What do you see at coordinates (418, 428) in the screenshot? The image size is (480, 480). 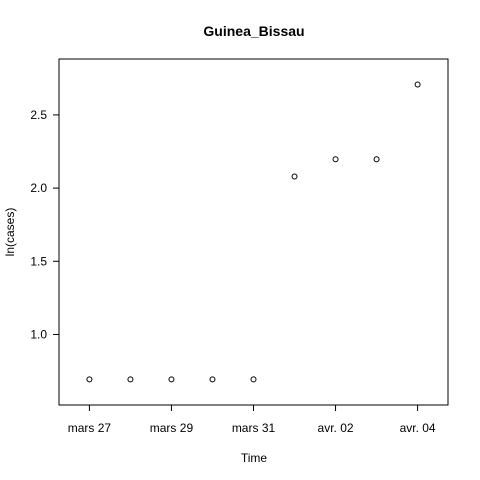 I see `x-tick-label: avr. 04` at bounding box center [418, 428].